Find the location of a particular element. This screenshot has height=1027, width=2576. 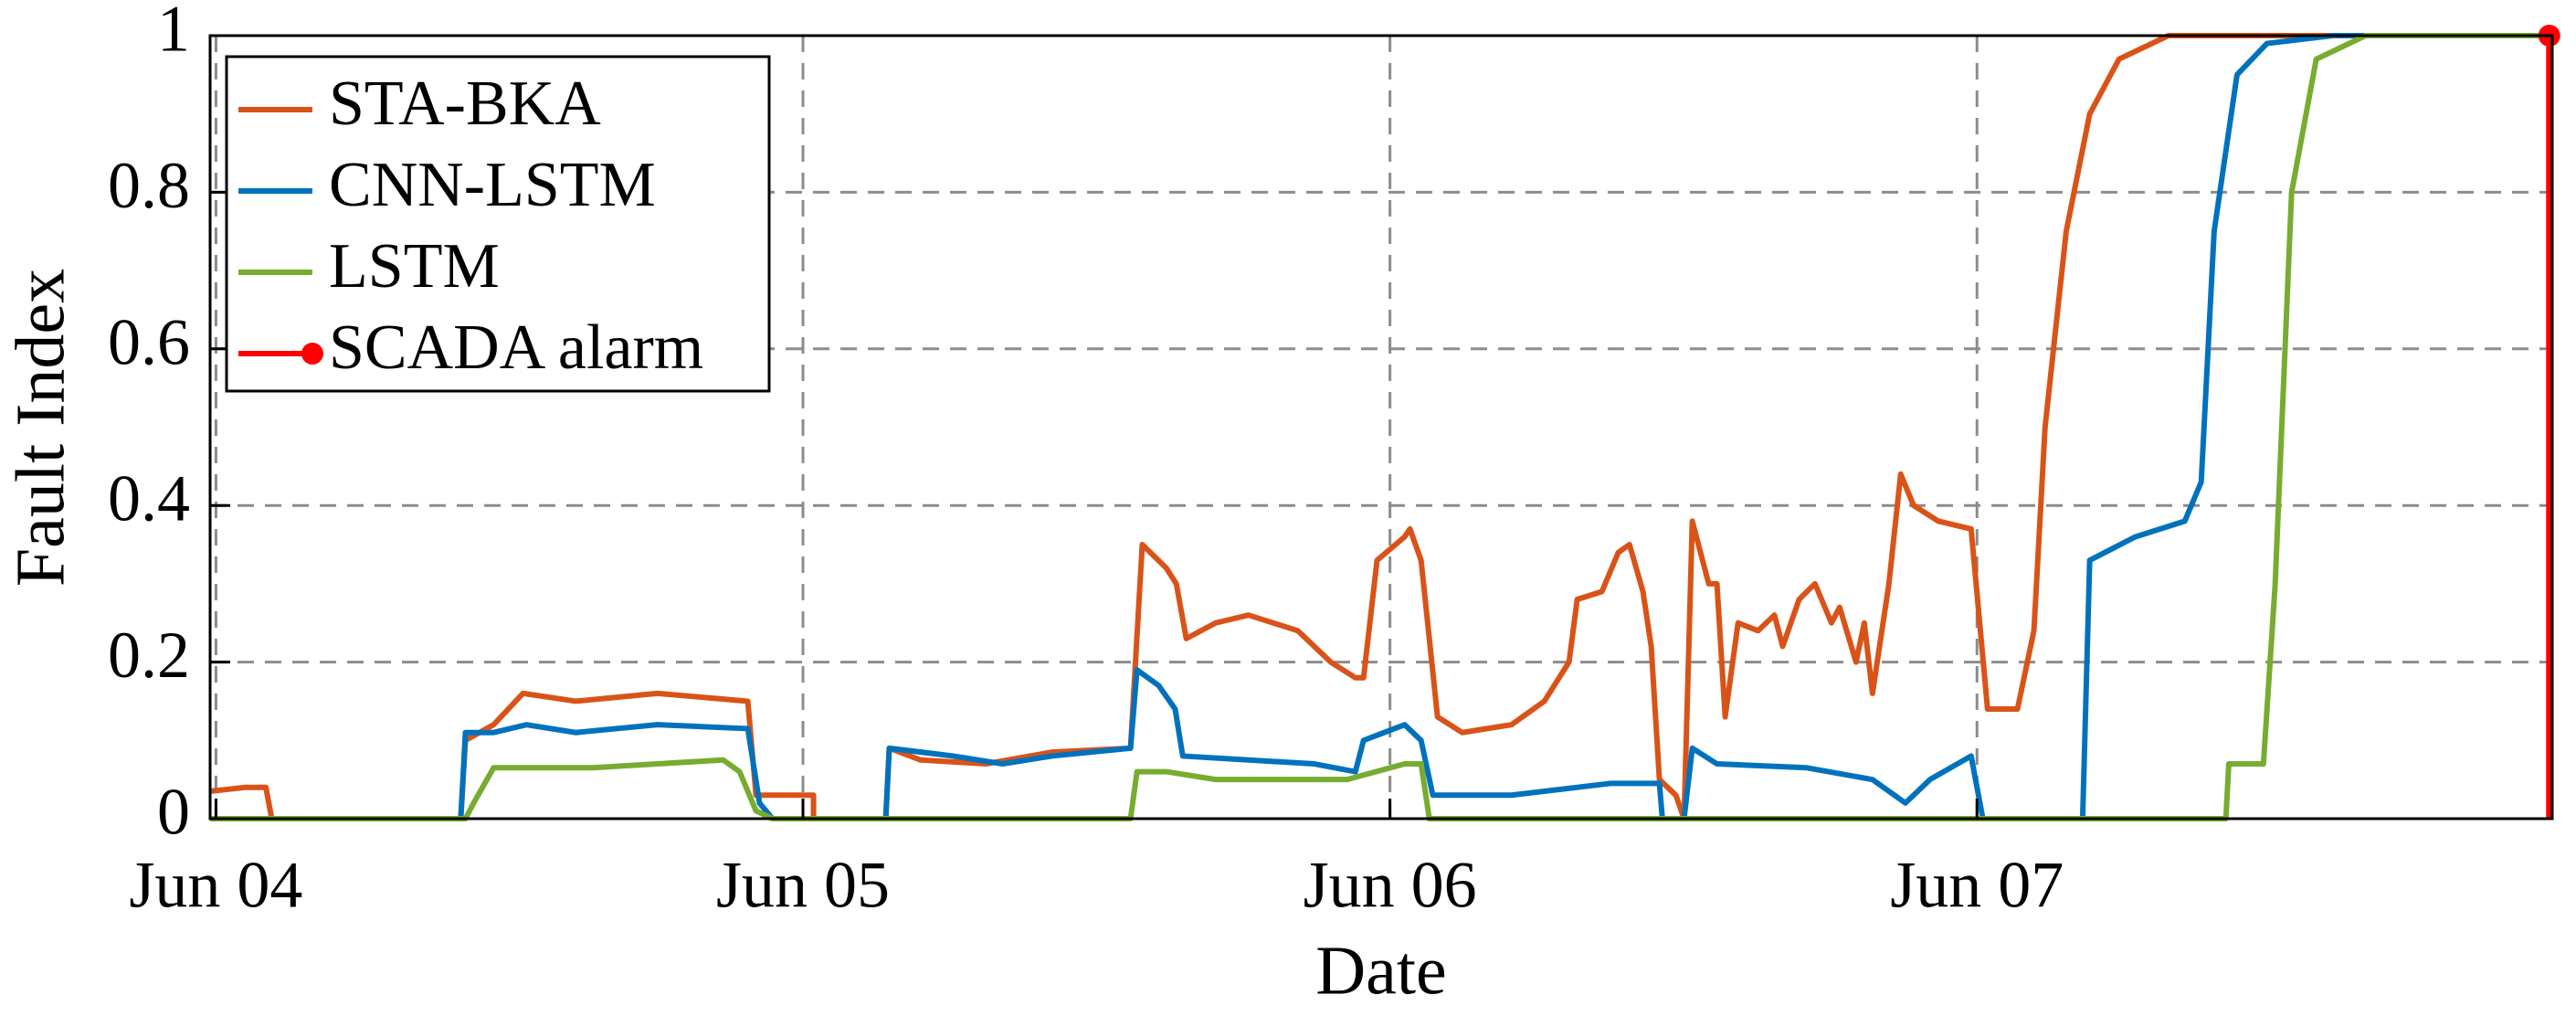

y-axis-title: Fault Index is located at coordinates (40, 428).